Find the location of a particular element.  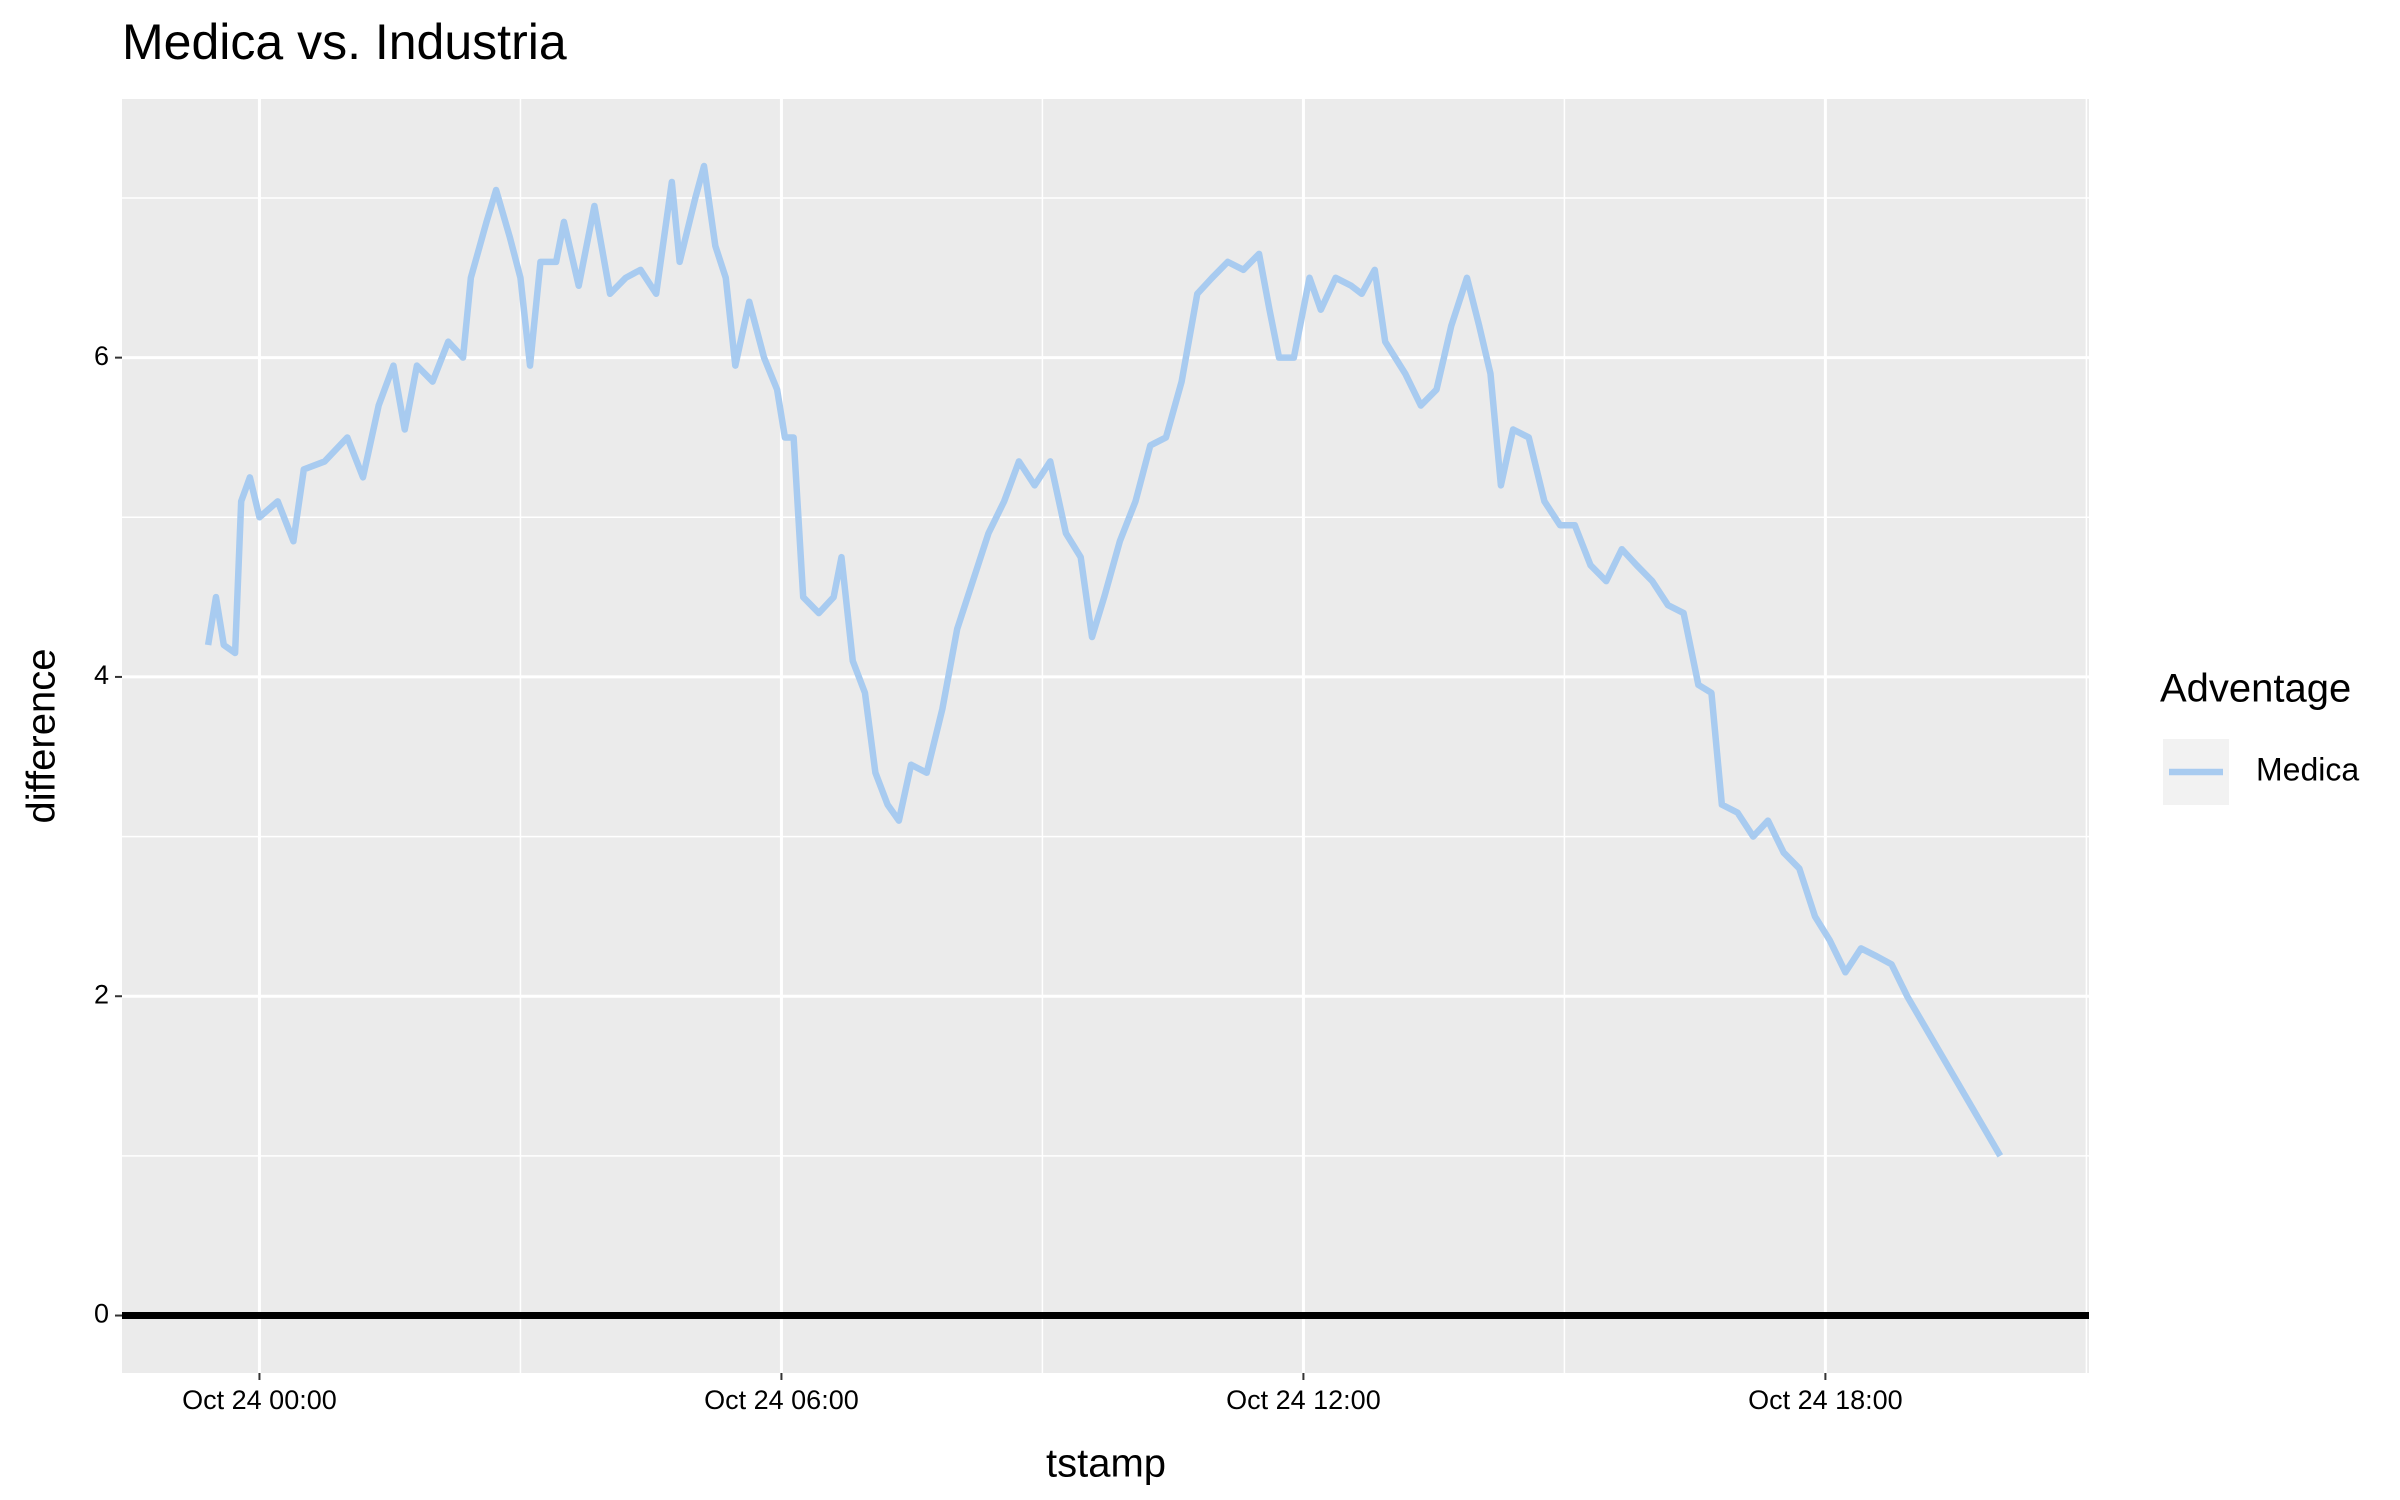

y-tick-label: 0 is located at coordinates (101, 1314).